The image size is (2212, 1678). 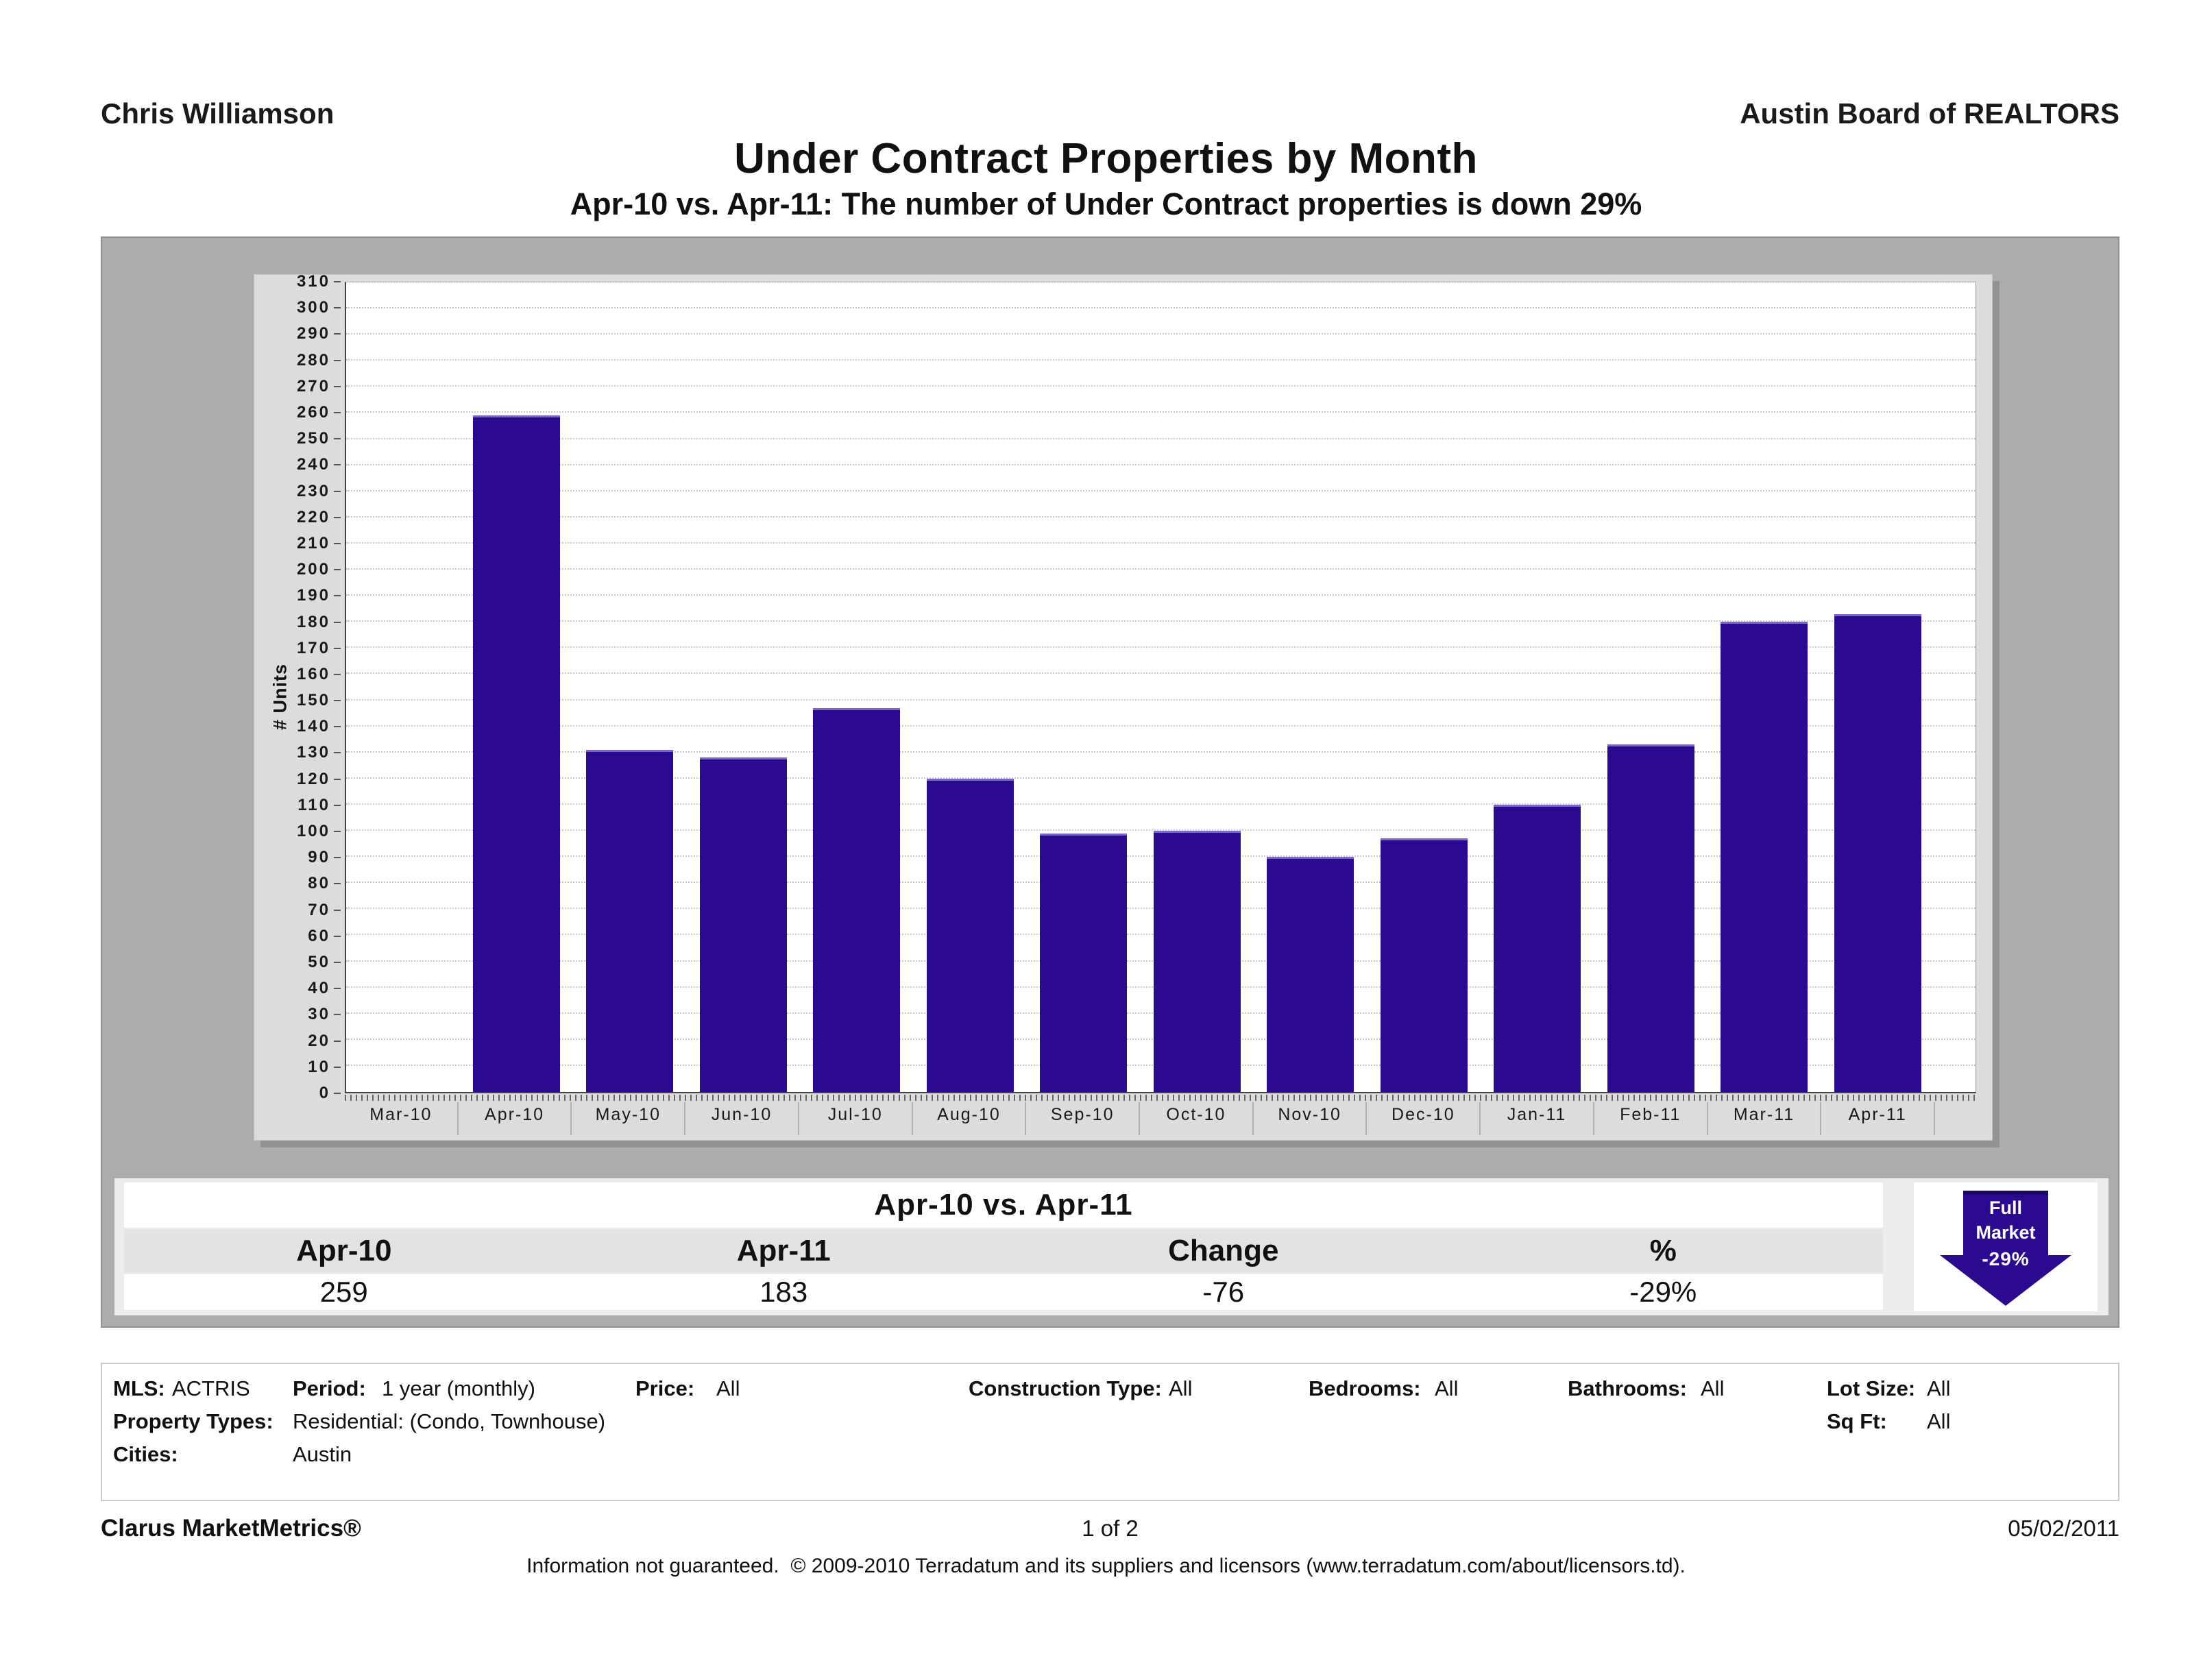 What do you see at coordinates (319, 543) in the screenshot?
I see `y-tick-label: 210` at bounding box center [319, 543].